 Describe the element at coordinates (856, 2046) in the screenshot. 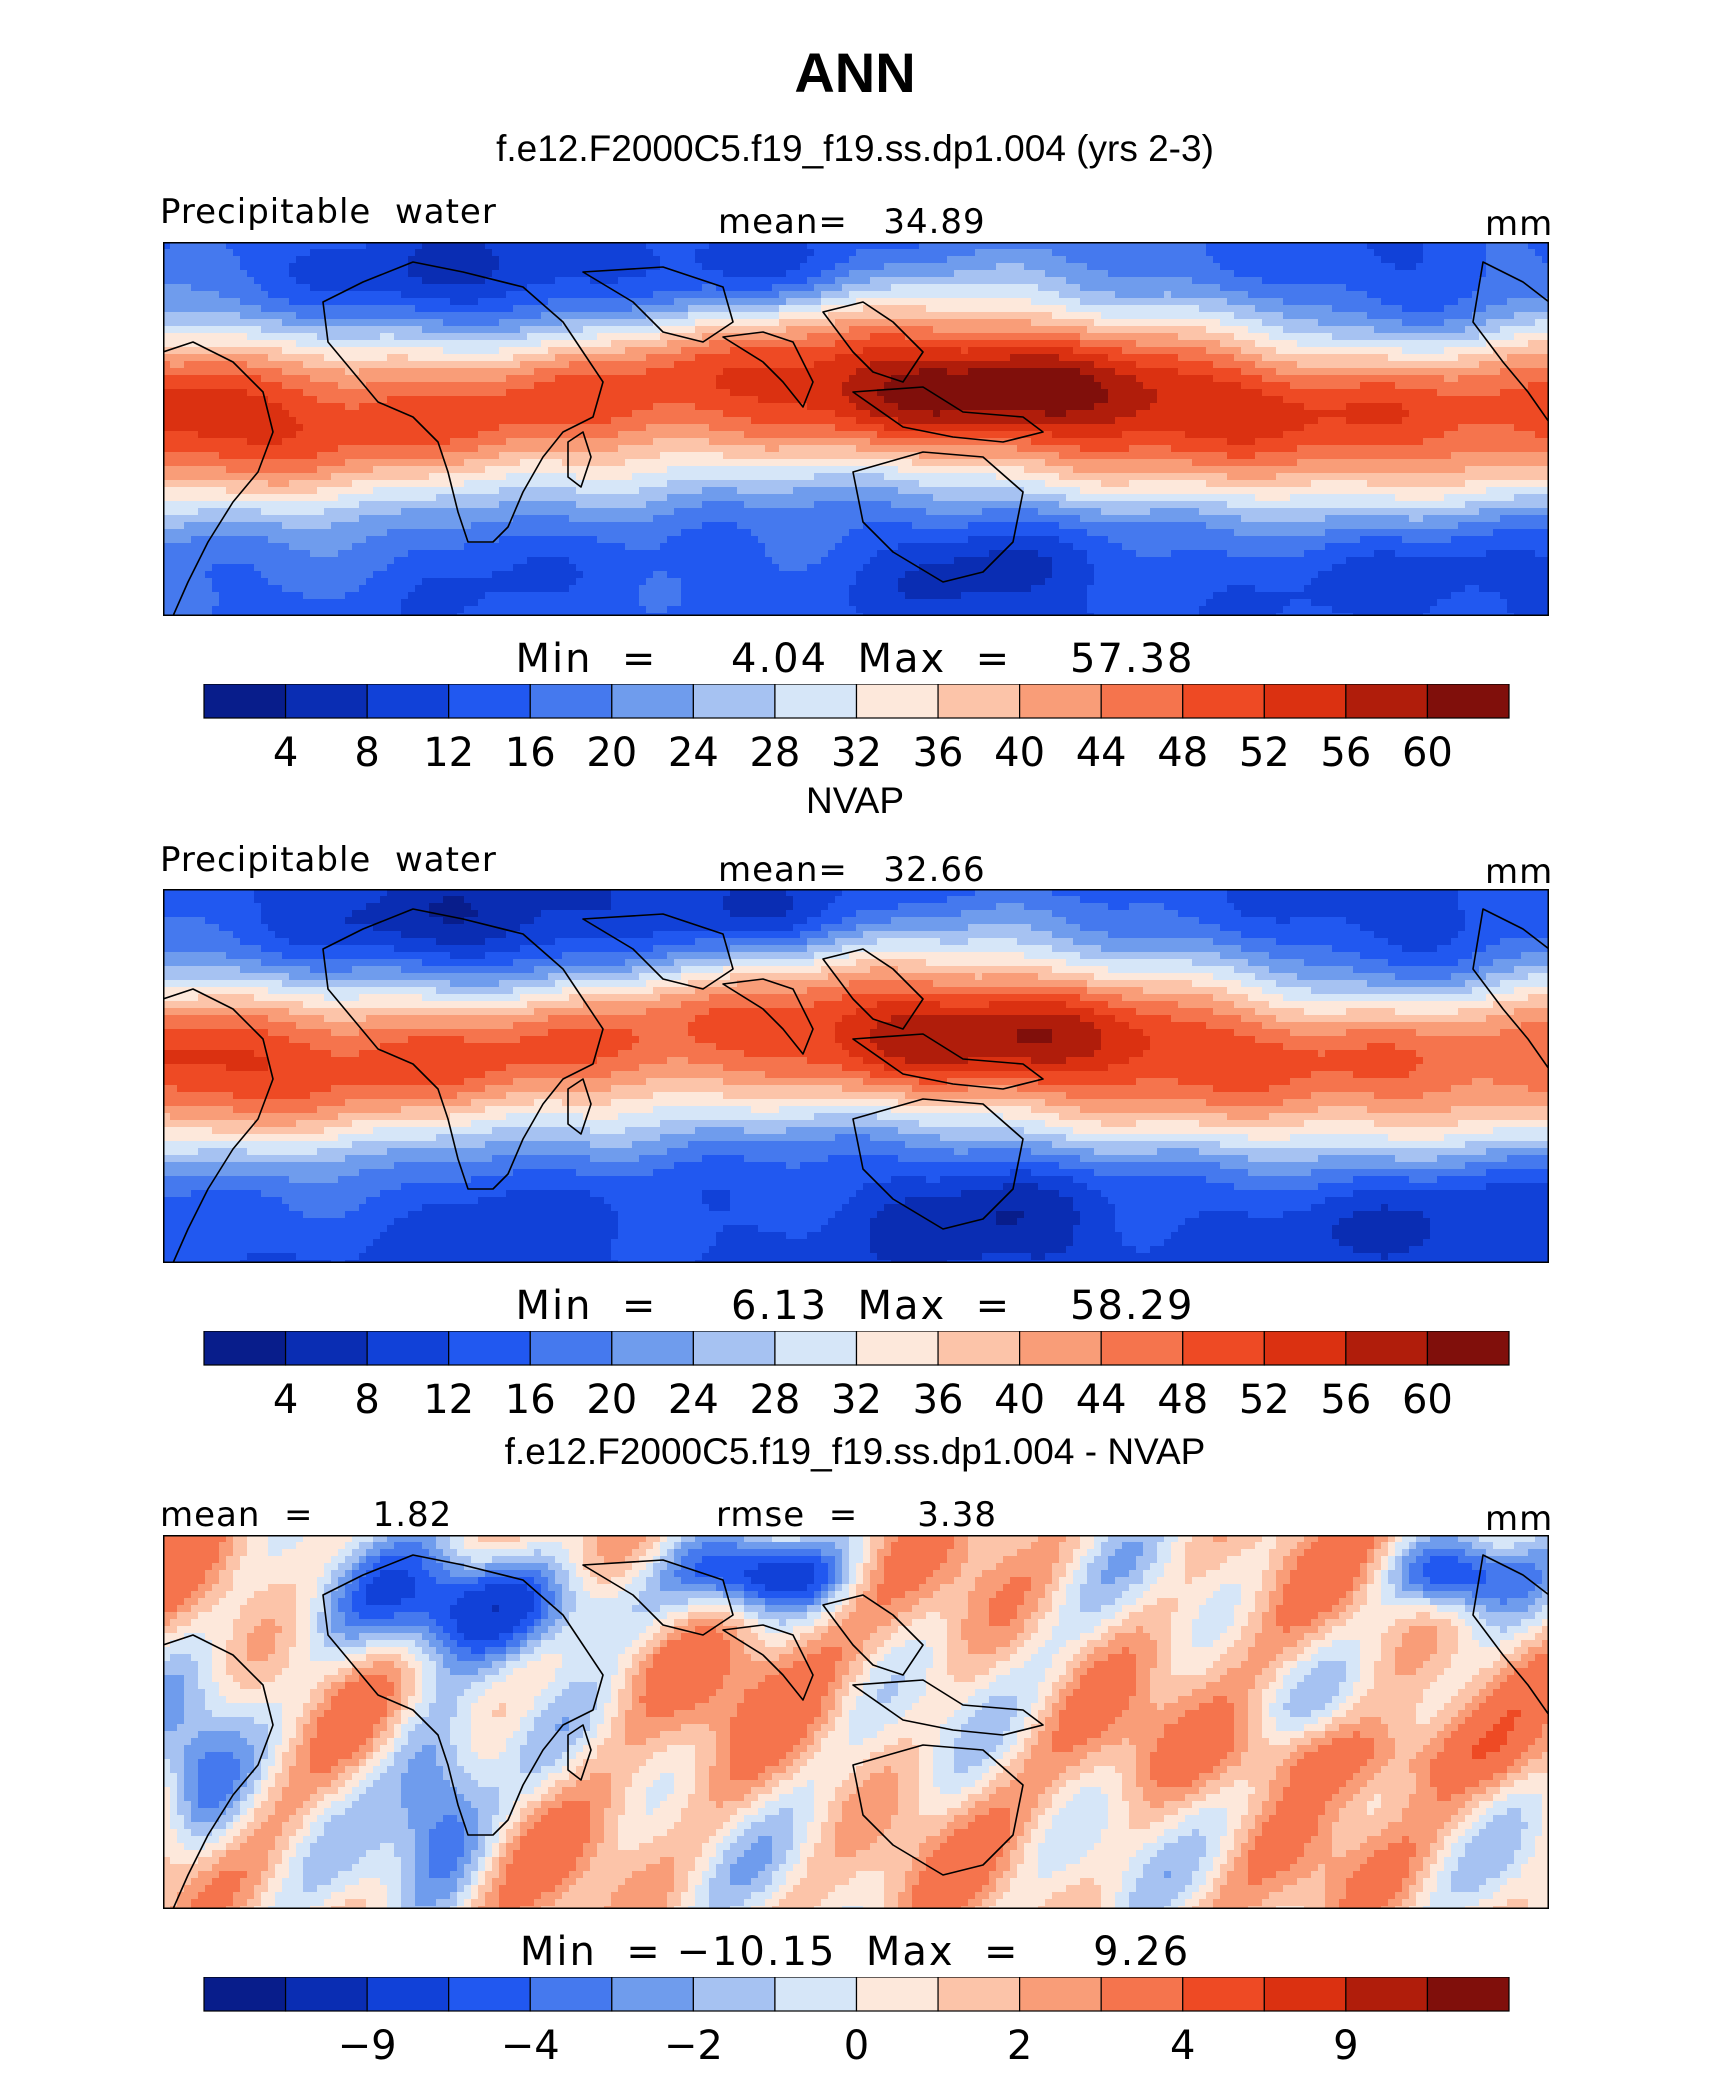

I see `colorbar-tick-label: 0` at that location.